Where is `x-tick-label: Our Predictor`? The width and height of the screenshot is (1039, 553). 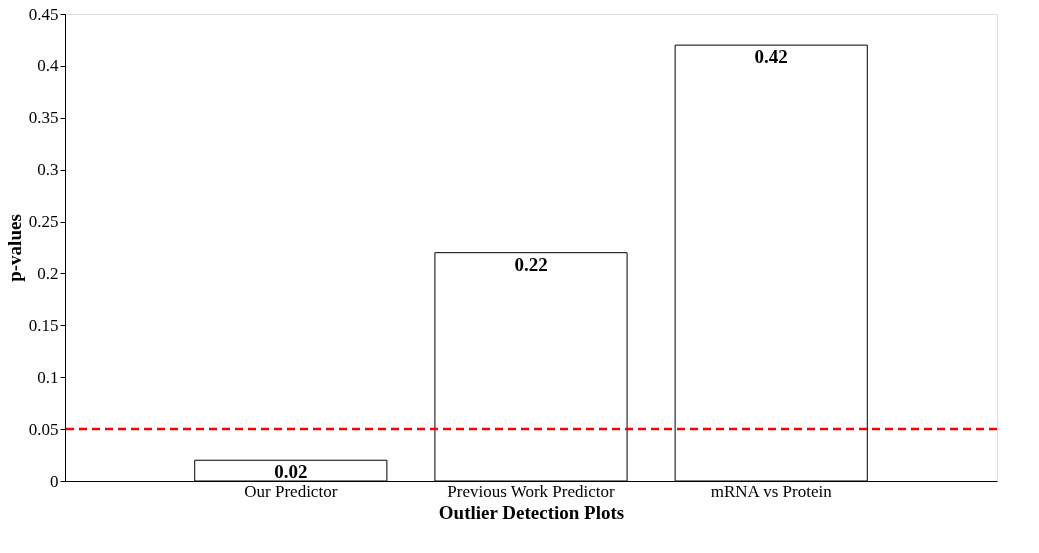
x-tick-label: Our Predictor is located at coordinates (291, 491).